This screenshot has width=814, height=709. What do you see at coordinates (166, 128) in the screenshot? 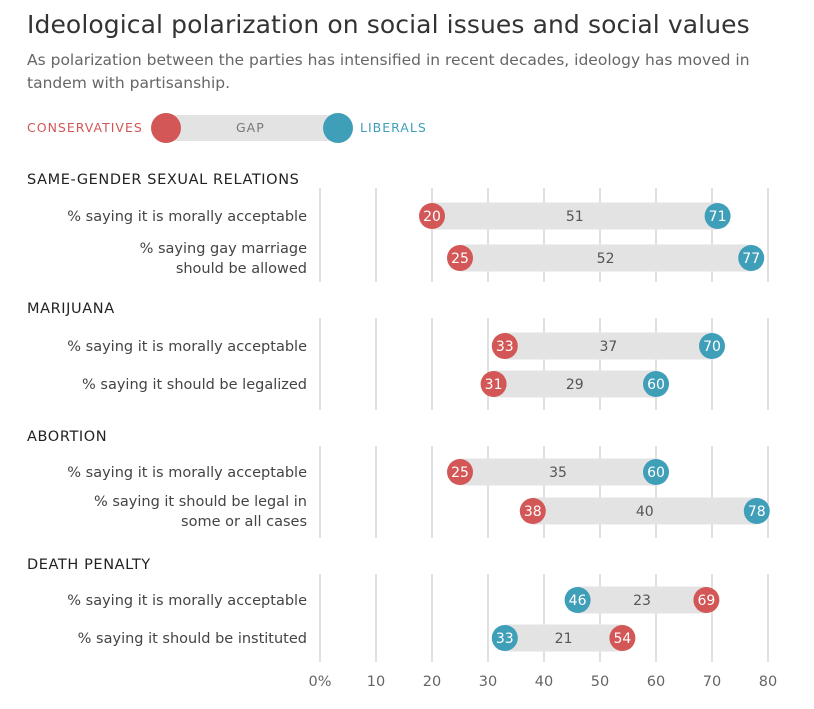
I see `legend-conservatives-dot` at bounding box center [166, 128].